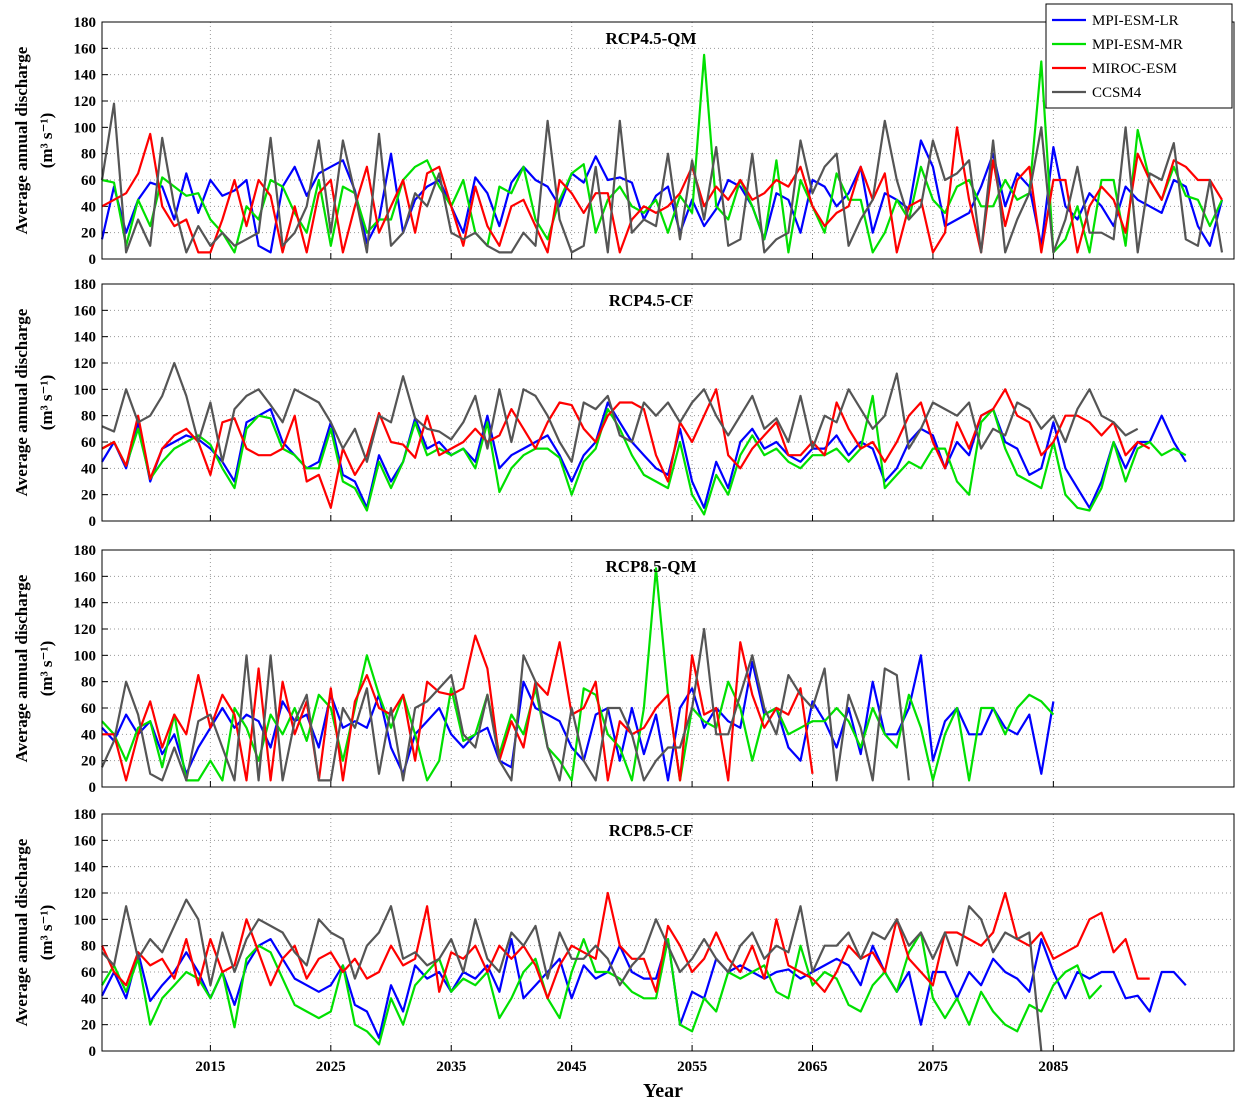 The image size is (1238, 1099). Describe the element at coordinates (1135, 21) in the screenshot. I see `legend-label: MPI-ESM-LR` at that location.